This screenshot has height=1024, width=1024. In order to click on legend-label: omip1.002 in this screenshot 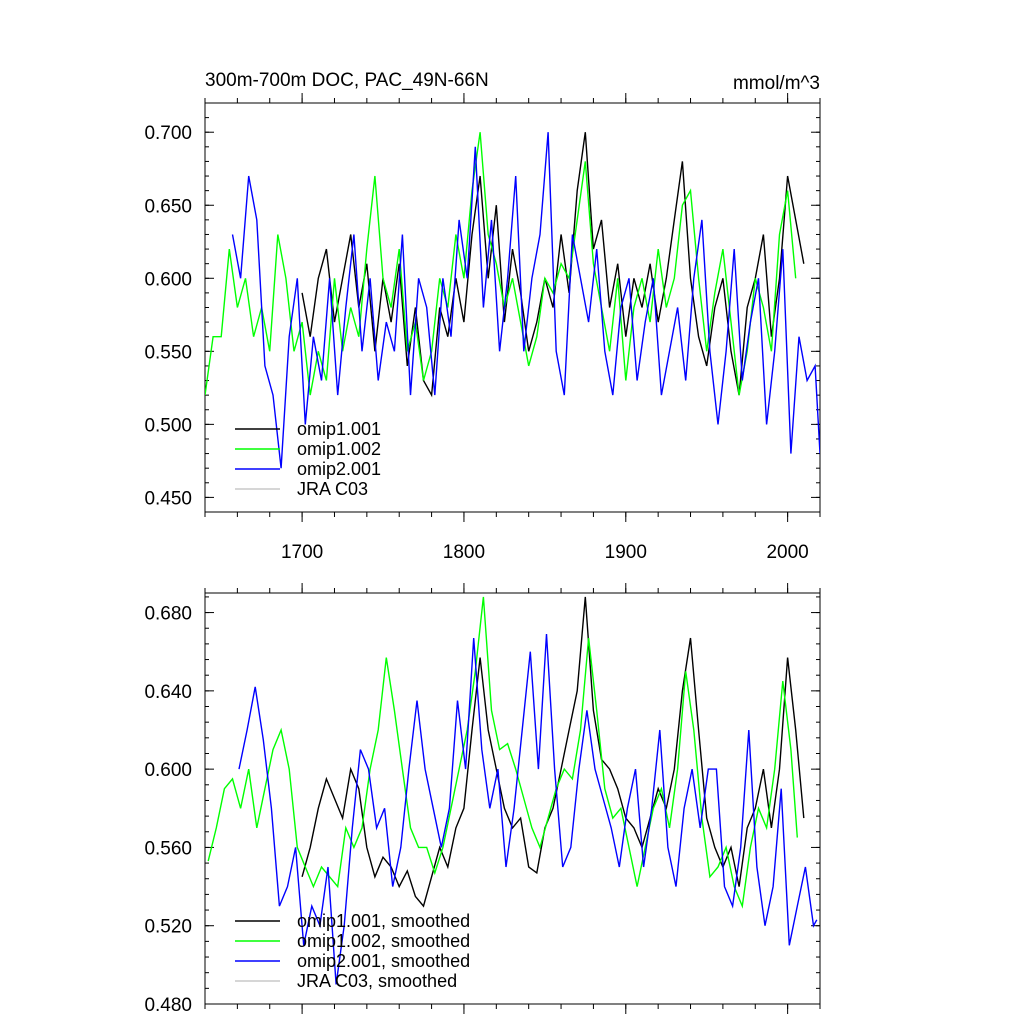, I will do `click(339, 449)`.